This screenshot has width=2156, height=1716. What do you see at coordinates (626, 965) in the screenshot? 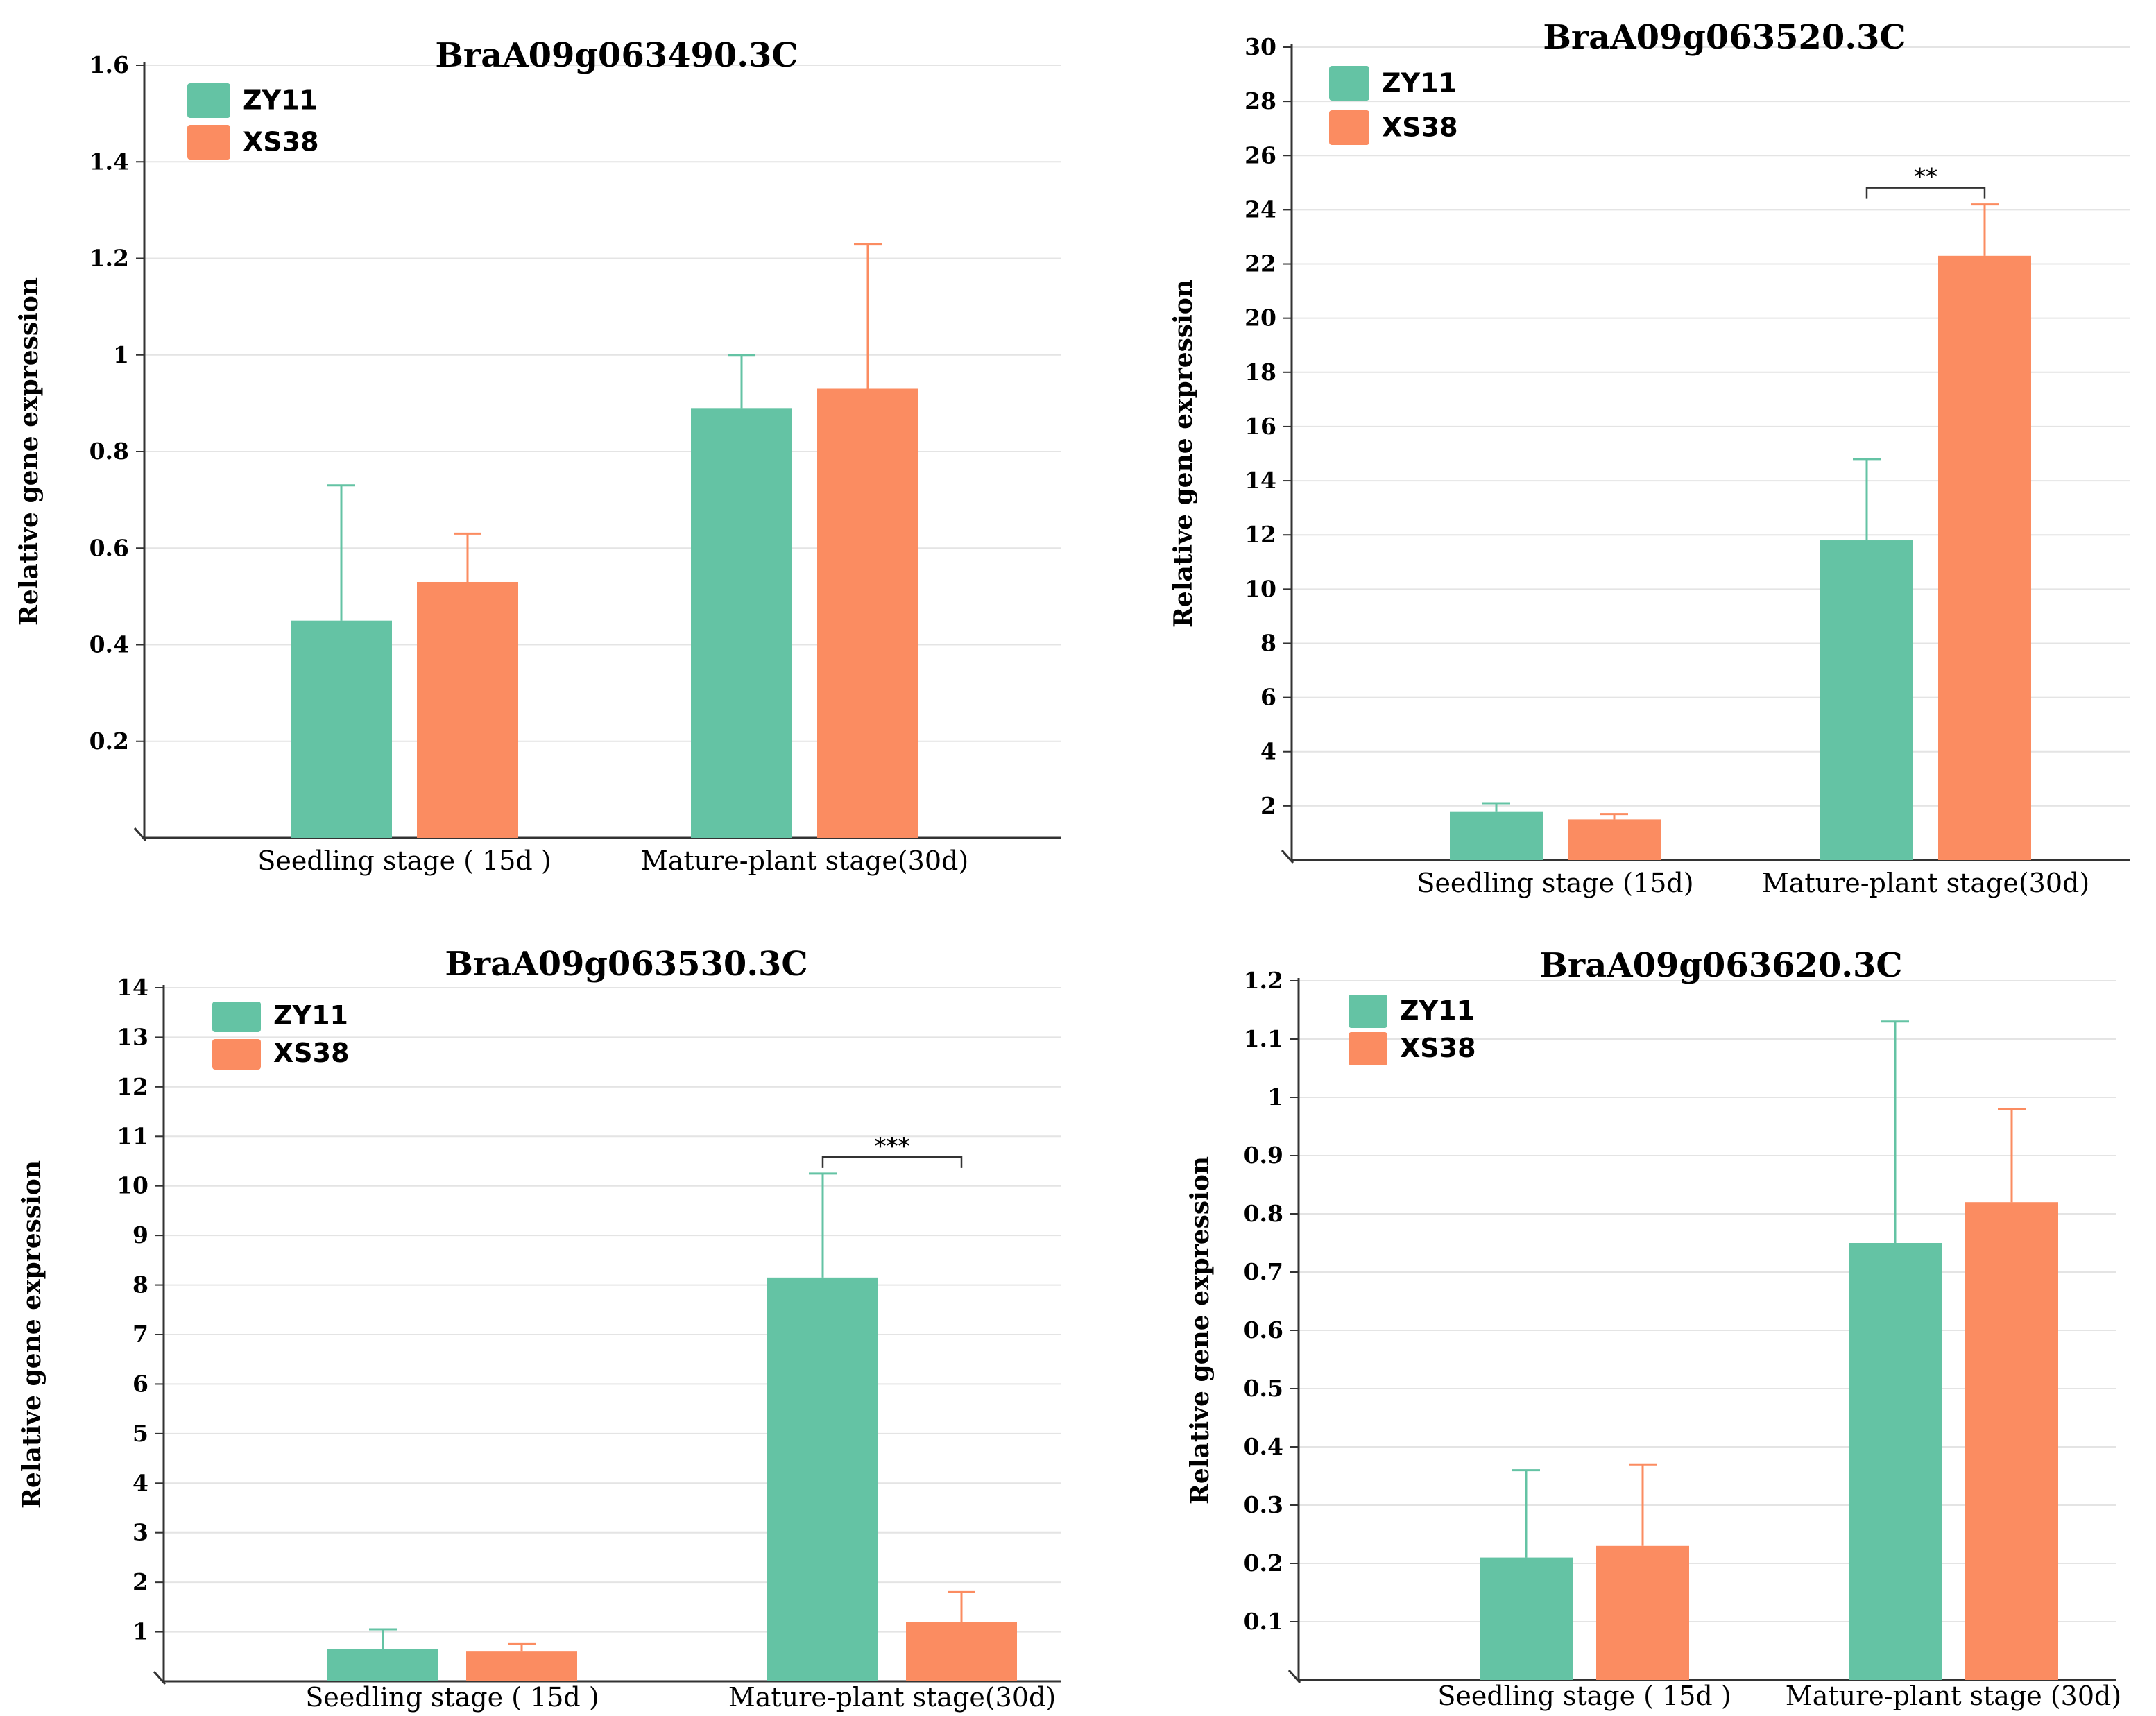
I see `chart-title: BraA09g063530.3C` at bounding box center [626, 965].